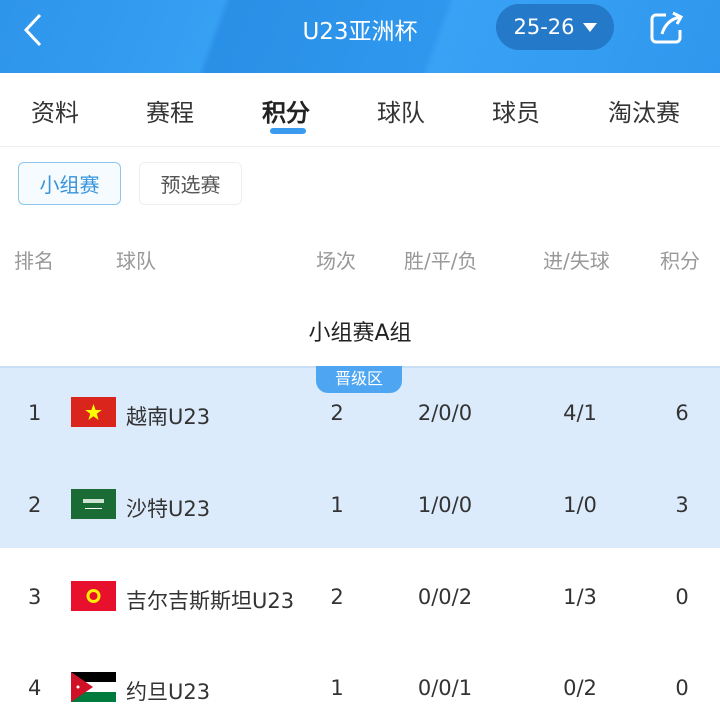 Image resolution: width=720 pixels, height=724 pixels. I want to click on tab-knockout: 淘汰赛, so click(644, 113).